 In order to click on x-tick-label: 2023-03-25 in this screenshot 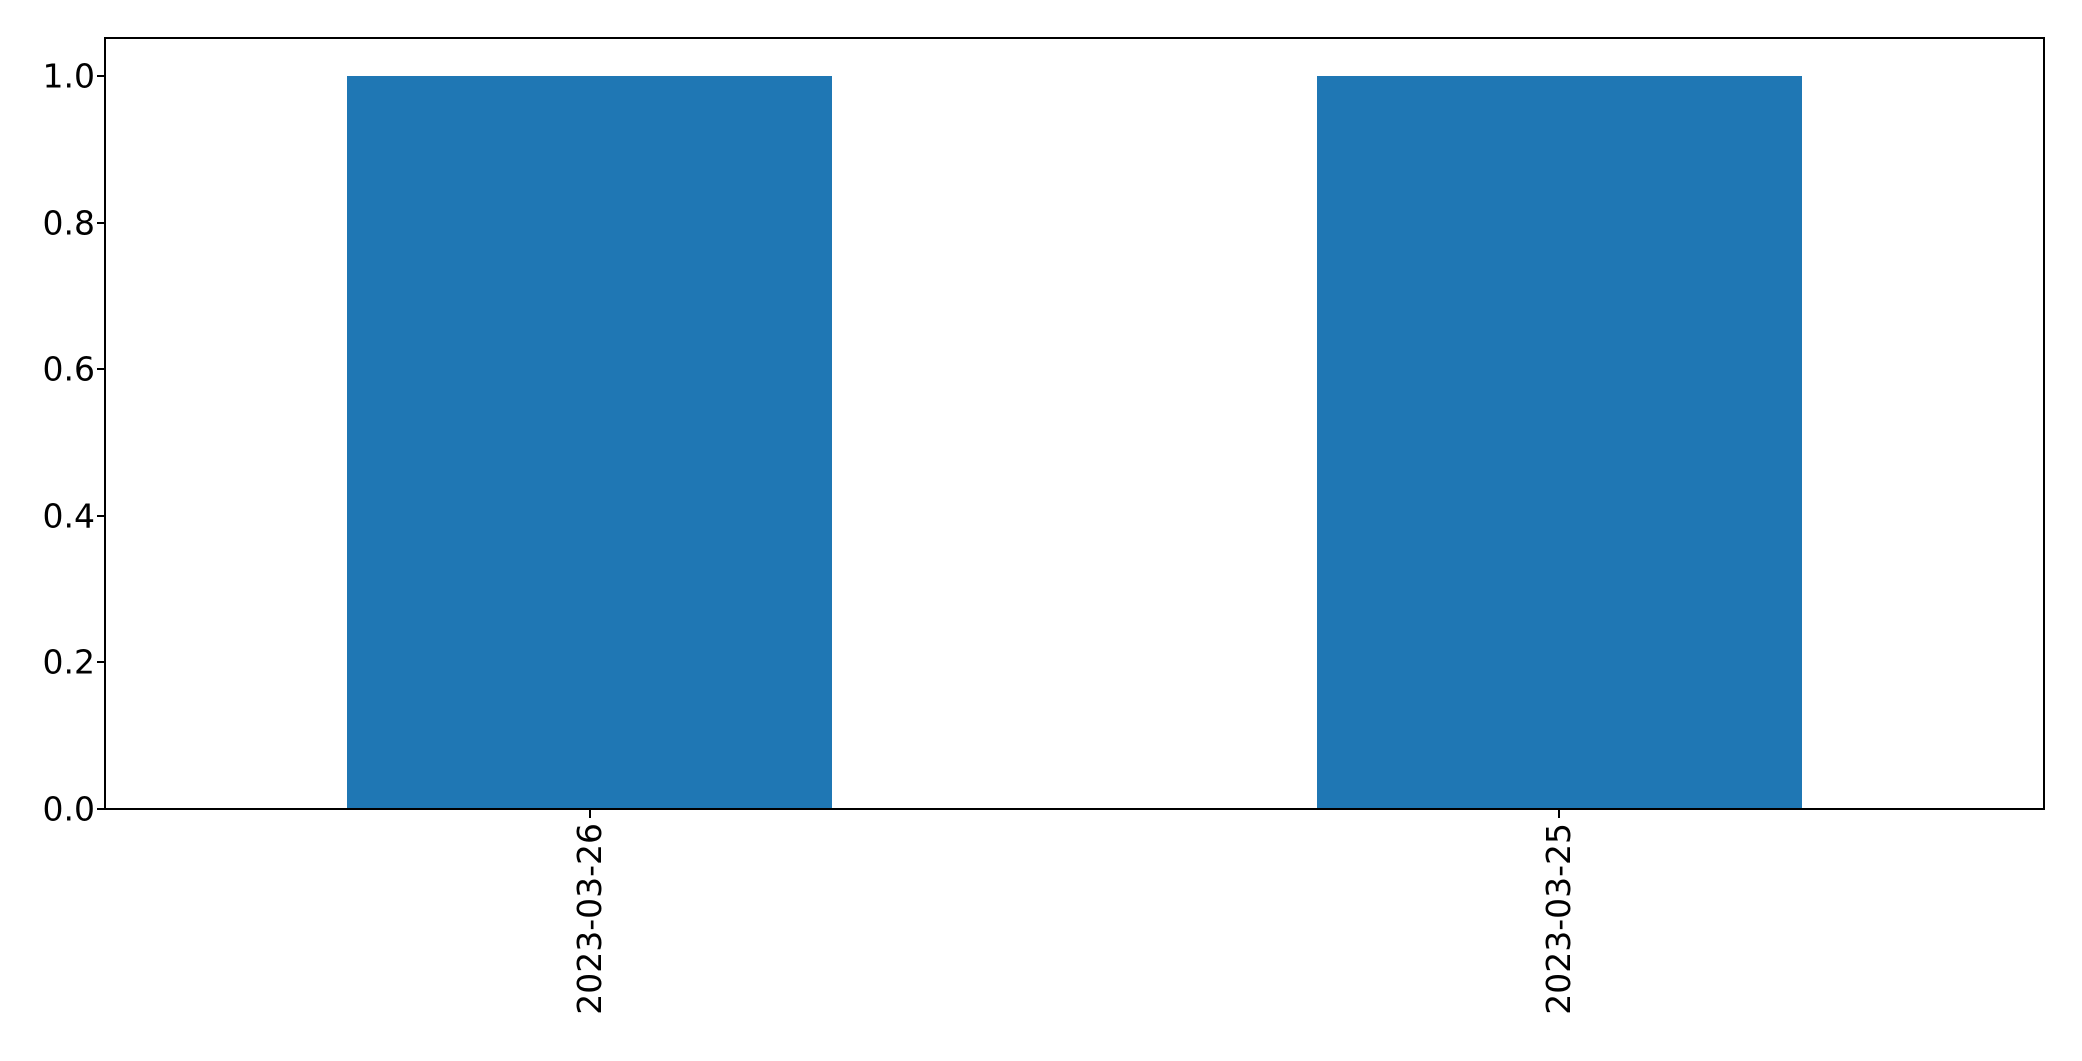, I will do `click(1559, 919)`.